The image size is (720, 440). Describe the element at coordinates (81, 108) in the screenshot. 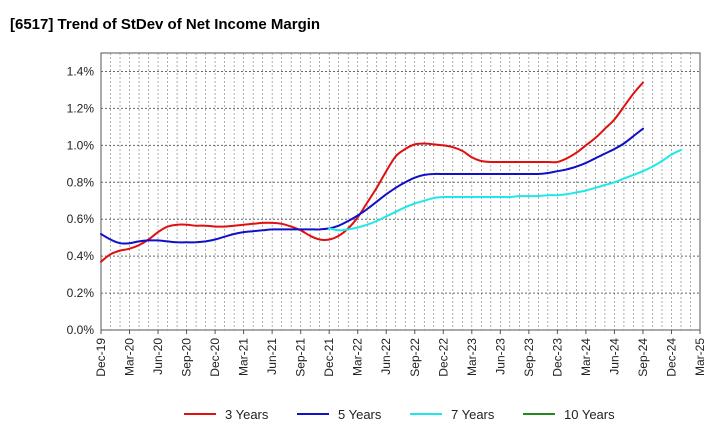

I see `y-tick-label: 1.2%` at that location.